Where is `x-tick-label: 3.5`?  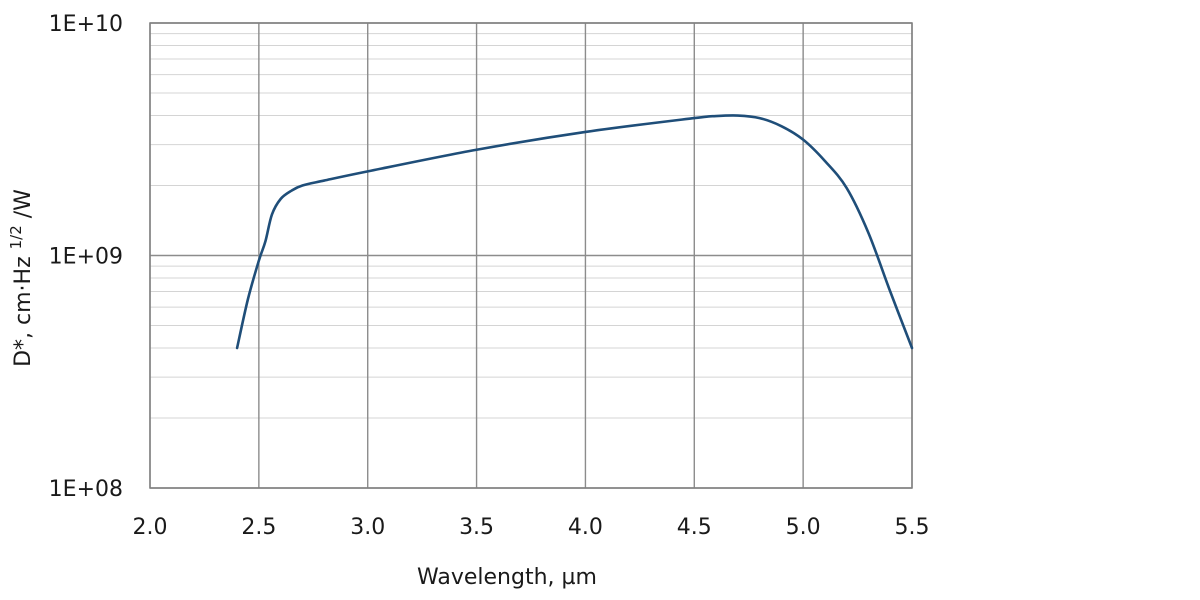
x-tick-label: 3.5 is located at coordinates (476, 527).